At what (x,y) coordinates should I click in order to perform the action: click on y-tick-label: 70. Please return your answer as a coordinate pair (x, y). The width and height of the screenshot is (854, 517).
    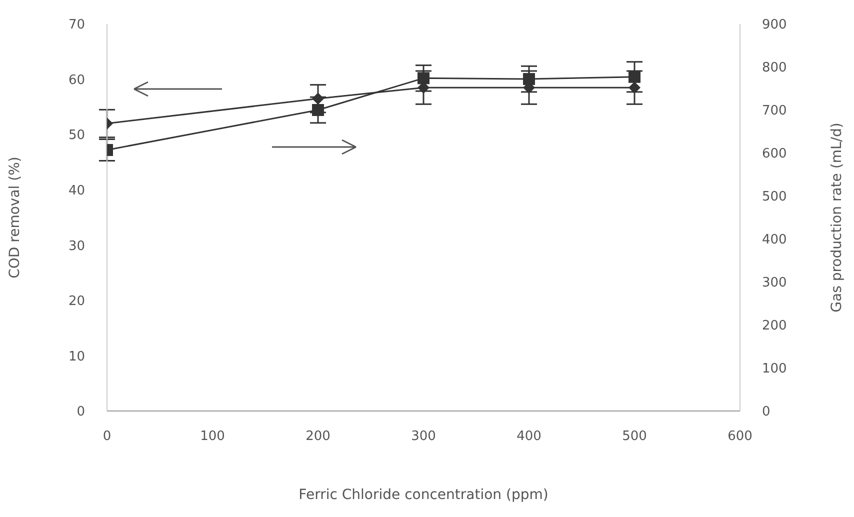
    Looking at the image, I should click on (76, 25).